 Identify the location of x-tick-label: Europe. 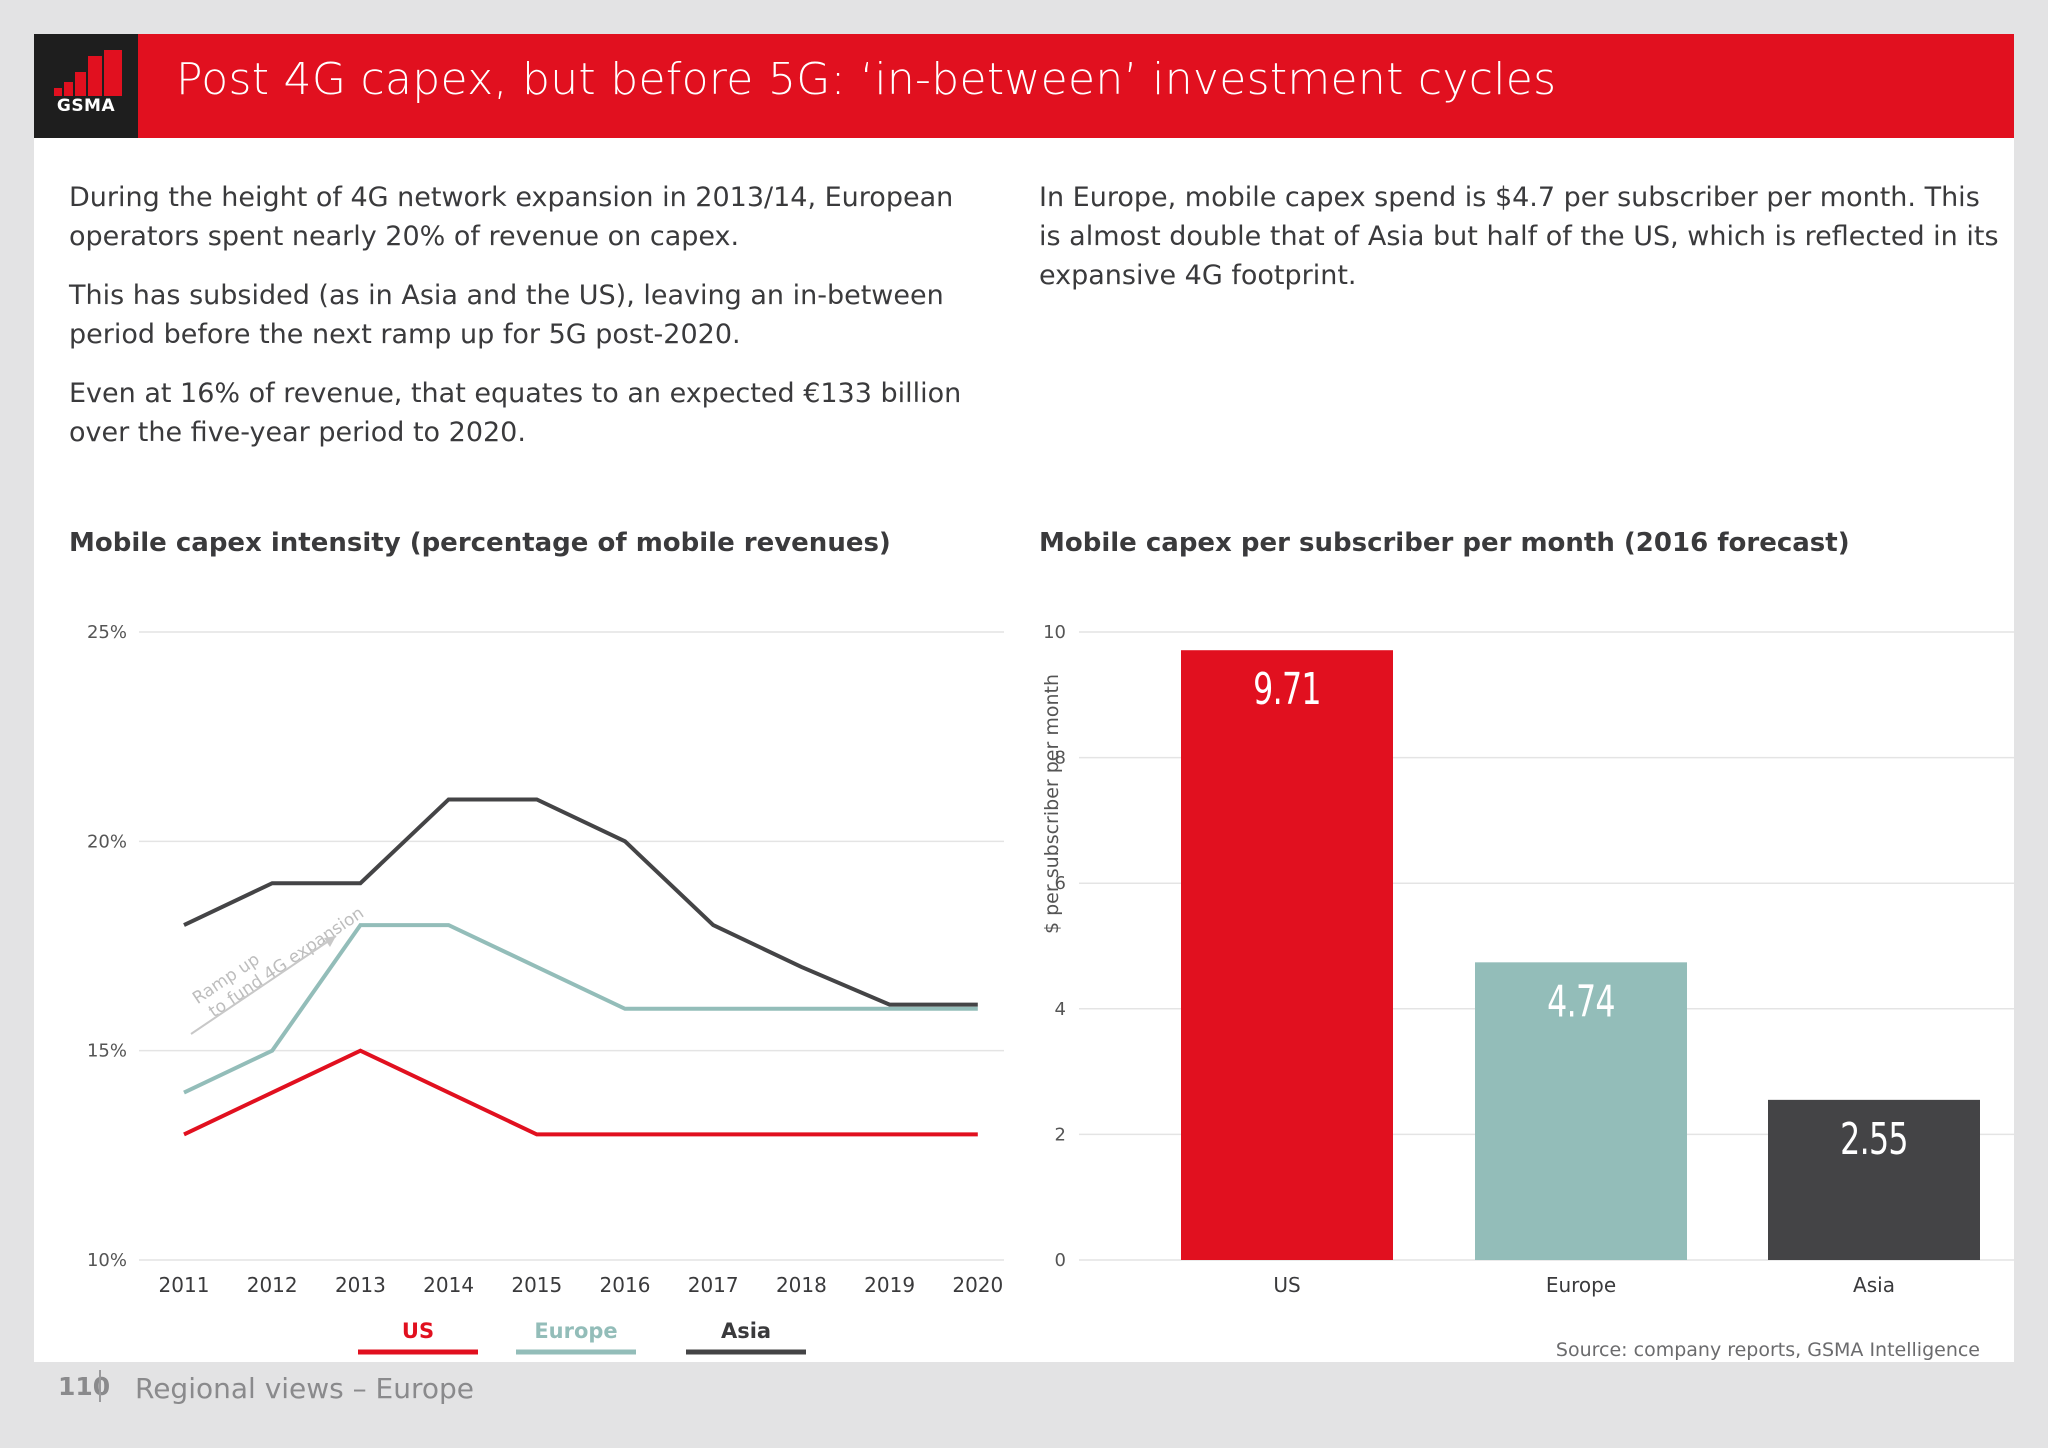
(1581, 1285).